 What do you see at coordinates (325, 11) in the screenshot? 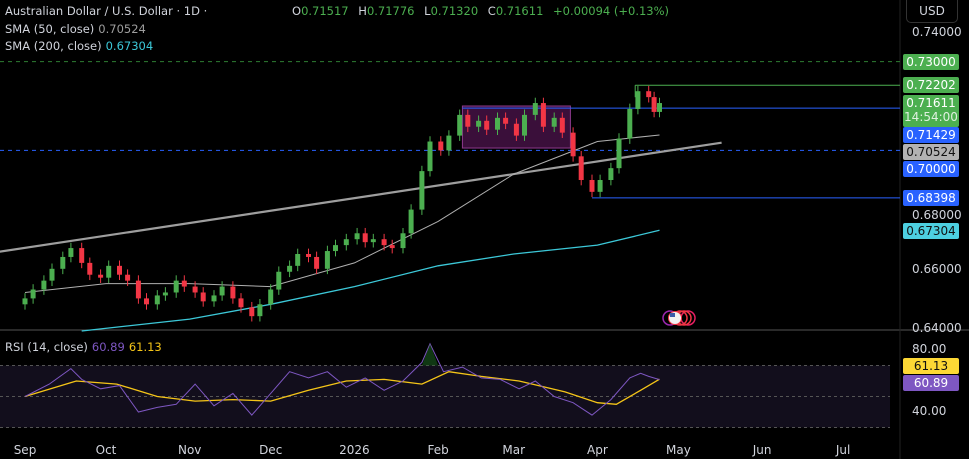
I see `open-value: 0.71517` at bounding box center [325, 11].